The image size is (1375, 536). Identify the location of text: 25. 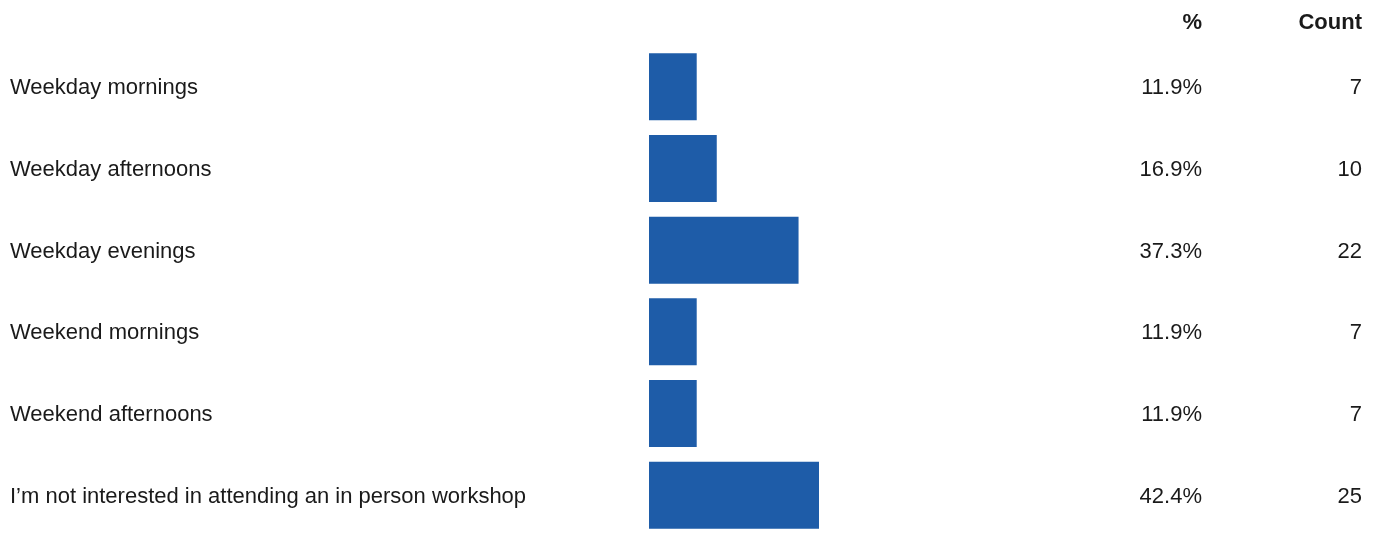
(1349, 495).